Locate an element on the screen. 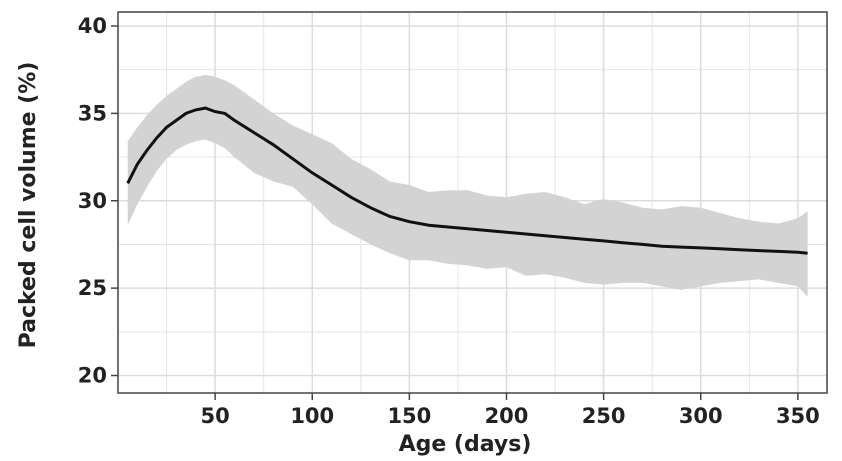 Image resolution: width=842 pixels, height=461 pixels. x-axis-title: Age (days) is located at coordinates (465, 444).